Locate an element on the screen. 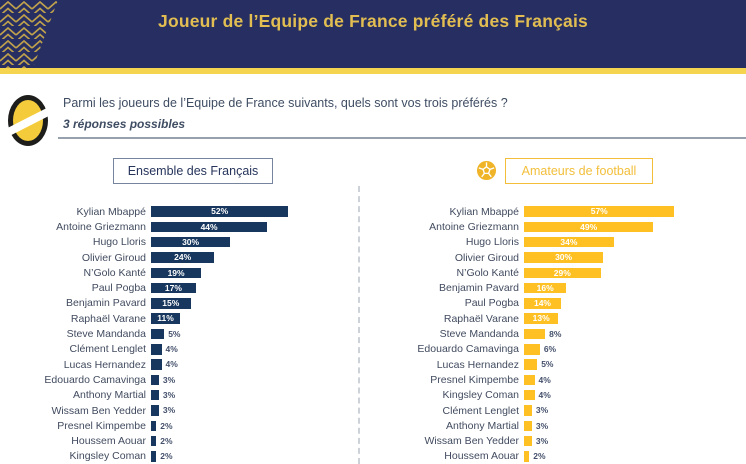  value-label: 11% is located at coordinates (165, 318).